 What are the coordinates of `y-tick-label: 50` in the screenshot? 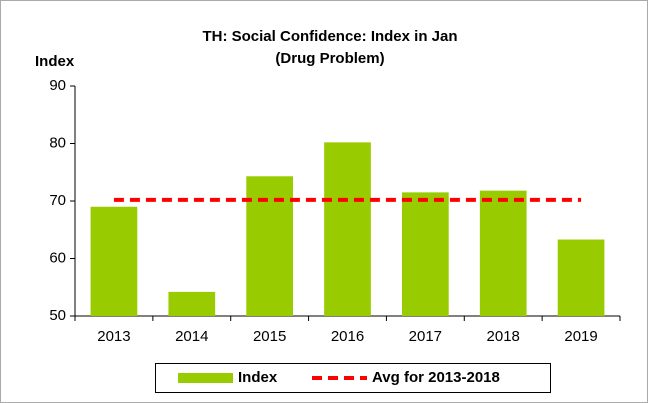 It's located at (57, 315).